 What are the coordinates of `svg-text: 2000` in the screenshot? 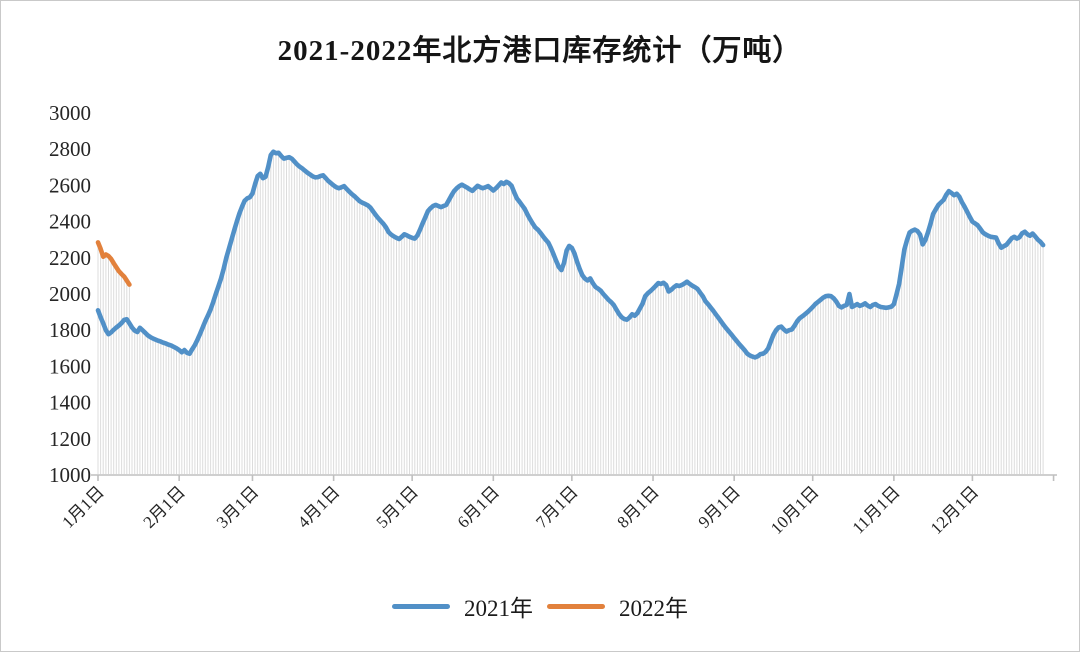 It's located at (70, 294).